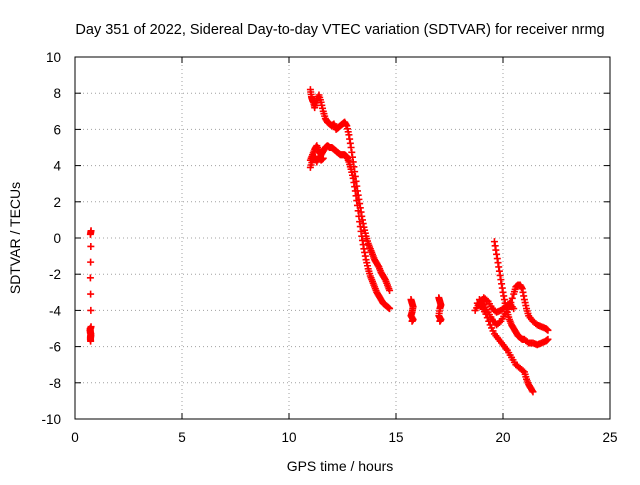 The width and height of the screenshot is (640, 485). What do you see at coordinates (57, 238) in the screenshot?
I see `y-tick-label: 0` at bounding box center [57, 238].